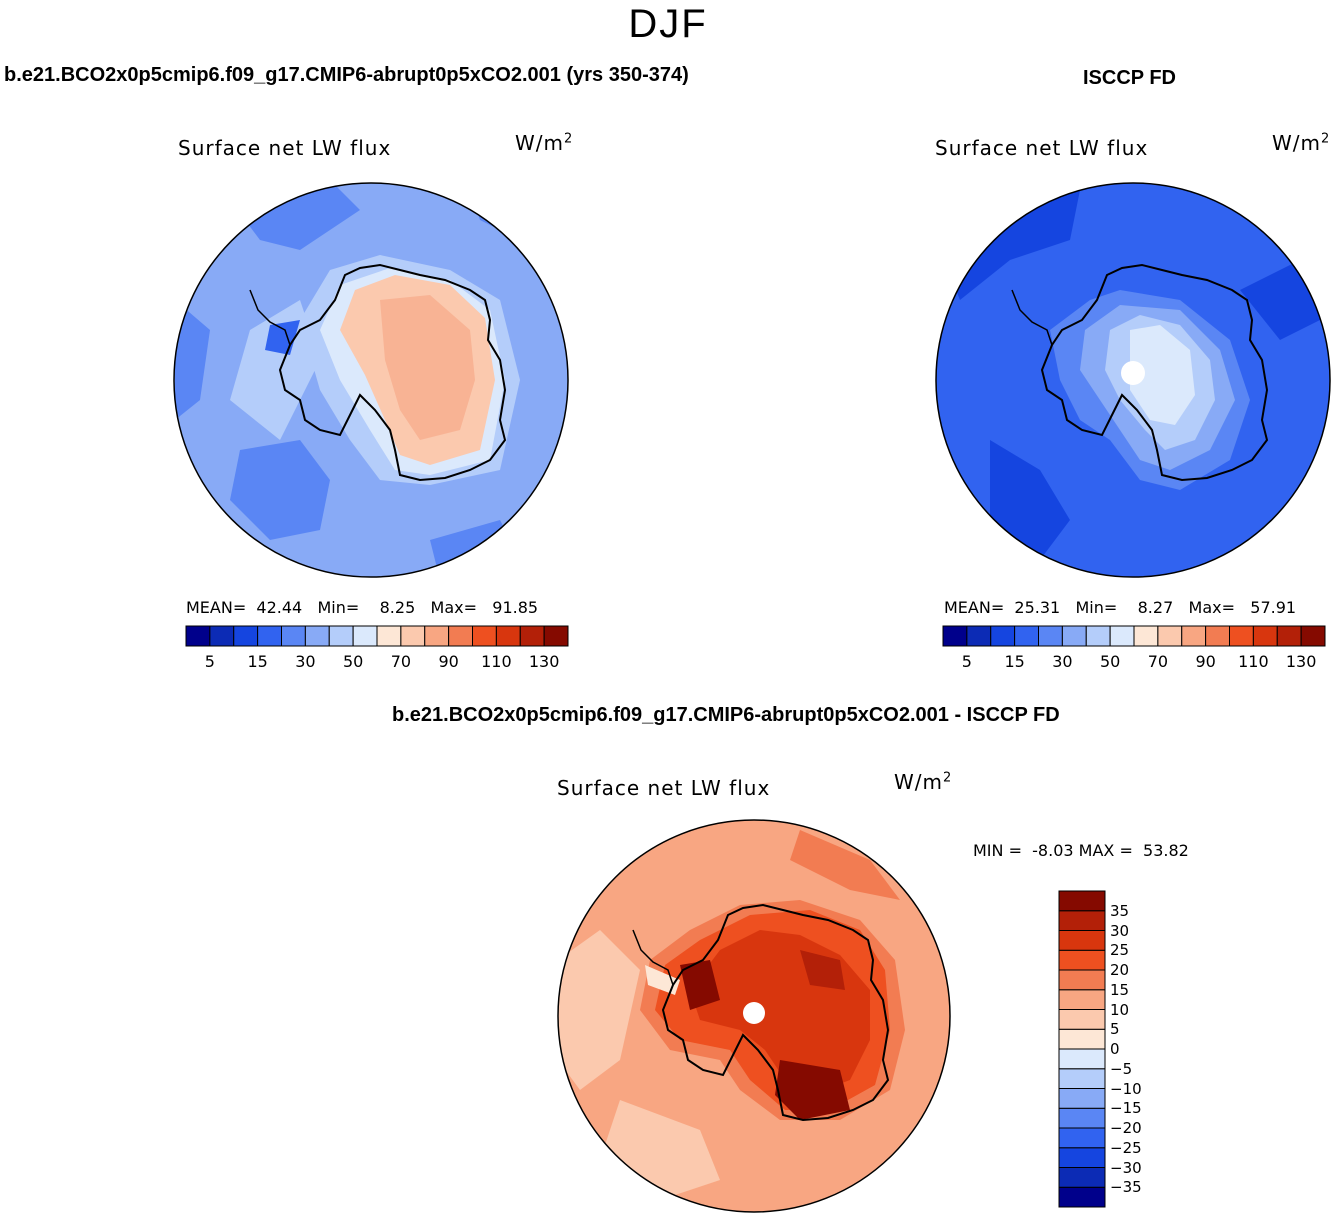 The image size is (1336, 1217). What do you see at coordinates (1126, 1088) in the screenshot?
I see `colorbar-tick-label: −10` at bounding box center [1126, 1088].